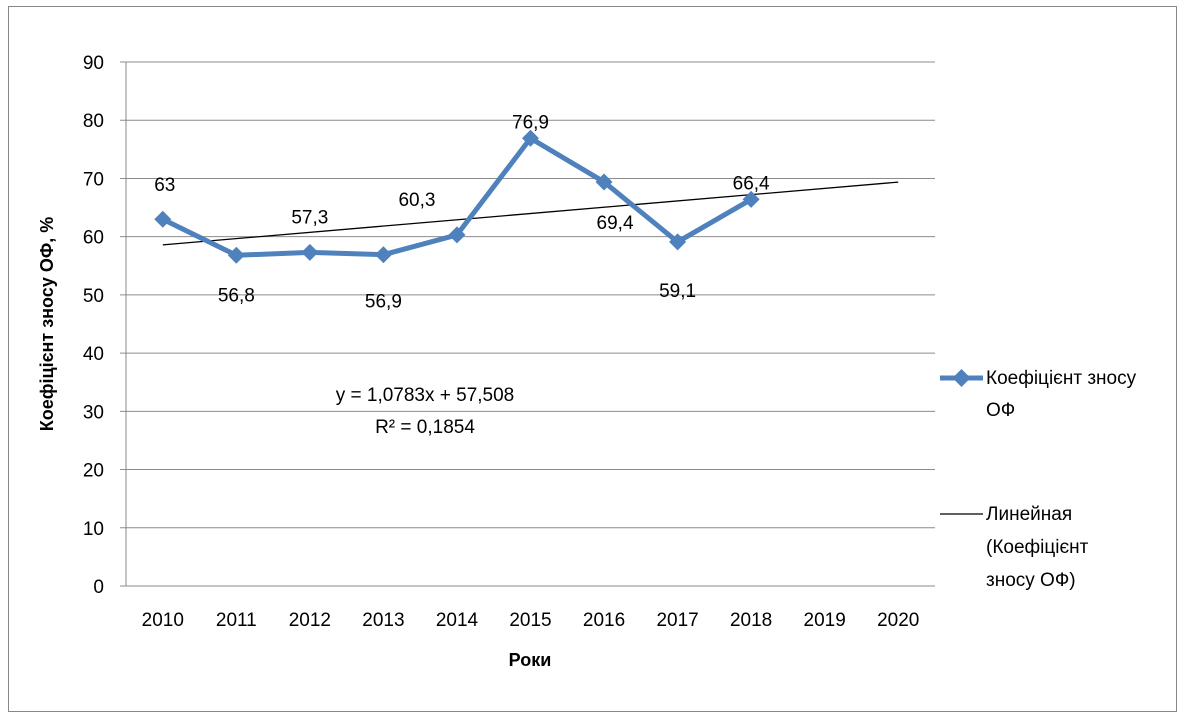  What do you see at coordinates (309, 217) in the screenshot?
I see `data-label: 57,3` at bounding box center [309, 217].